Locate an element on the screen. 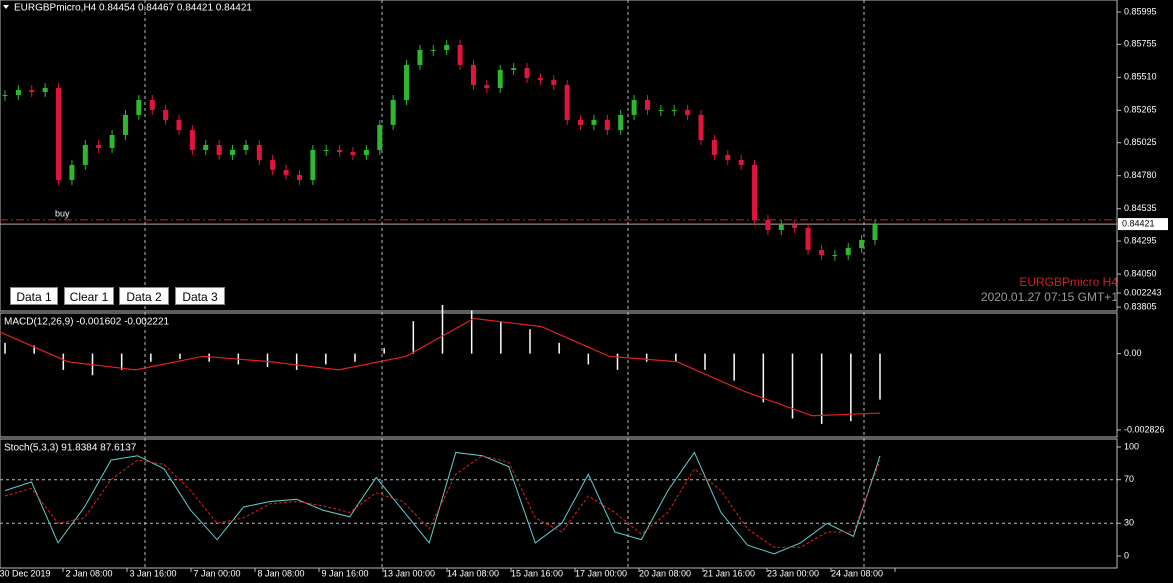  x-tick-label: 24 Jan 08:00 is located at coordinates (857, 573).